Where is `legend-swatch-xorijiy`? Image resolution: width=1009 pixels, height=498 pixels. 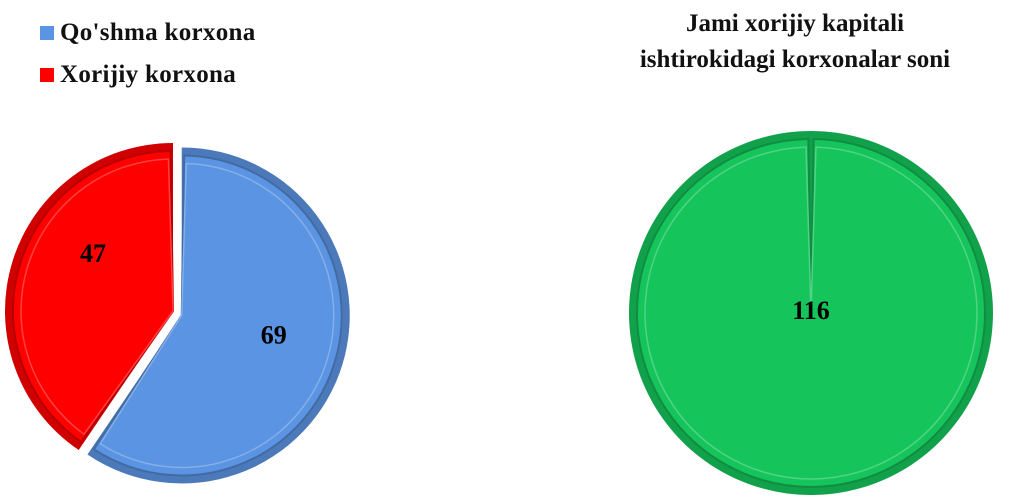
legend-swatch-xorijiy is located at coordinates (47, 75).